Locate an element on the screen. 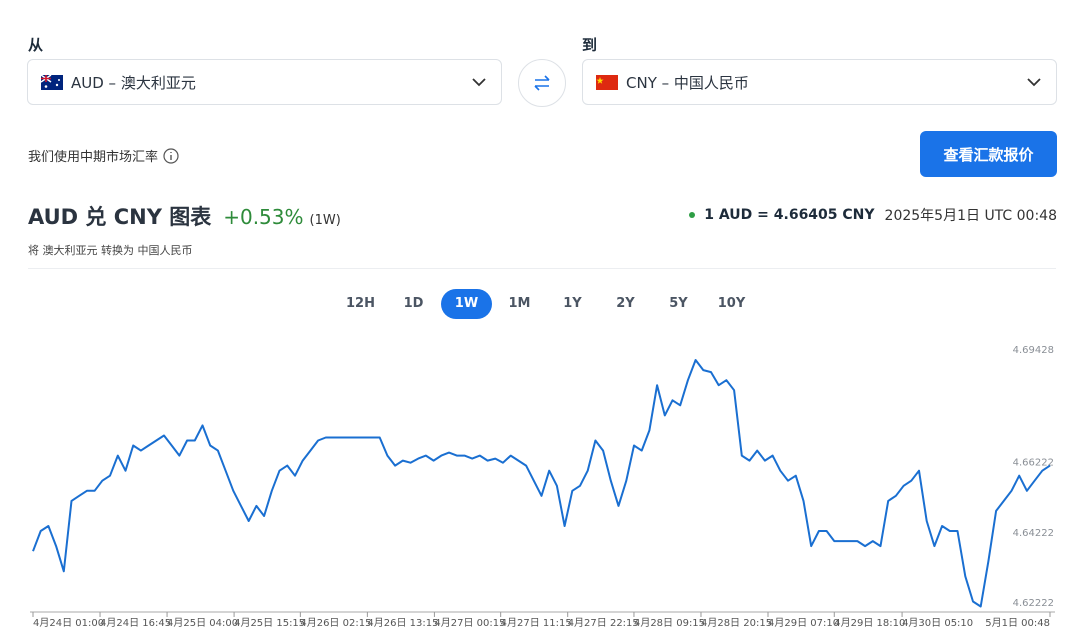  info-icon is located at coordinates (171, 156).